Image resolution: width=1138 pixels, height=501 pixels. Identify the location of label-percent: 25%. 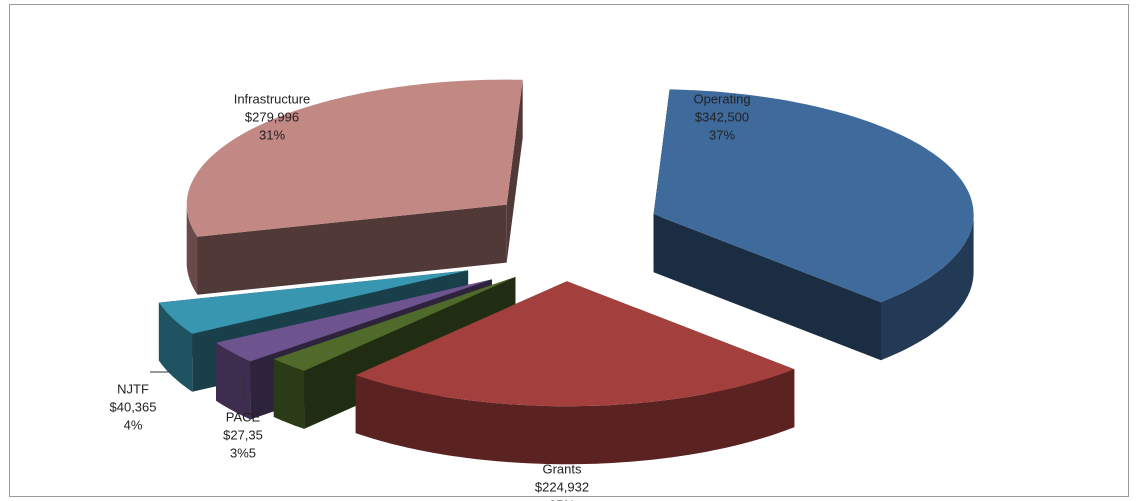
(562, 499).